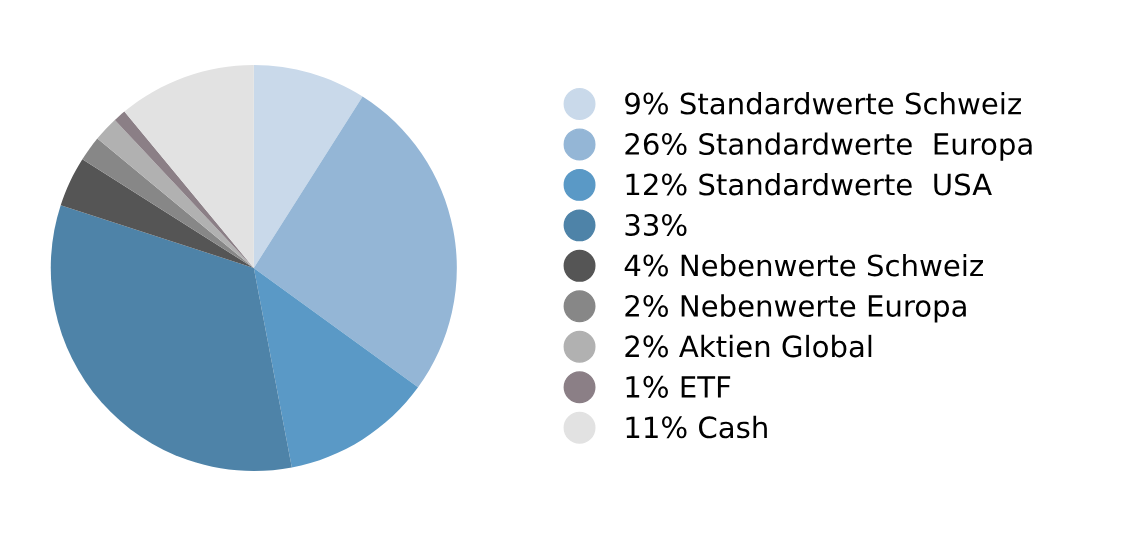 The height and width of the screenshot is (536, 1128). What do you see at coordinates (809, 184) in the screenshot?
I see `legend-label: 12% Standardwerte USA` at bounding box center [809, 184].